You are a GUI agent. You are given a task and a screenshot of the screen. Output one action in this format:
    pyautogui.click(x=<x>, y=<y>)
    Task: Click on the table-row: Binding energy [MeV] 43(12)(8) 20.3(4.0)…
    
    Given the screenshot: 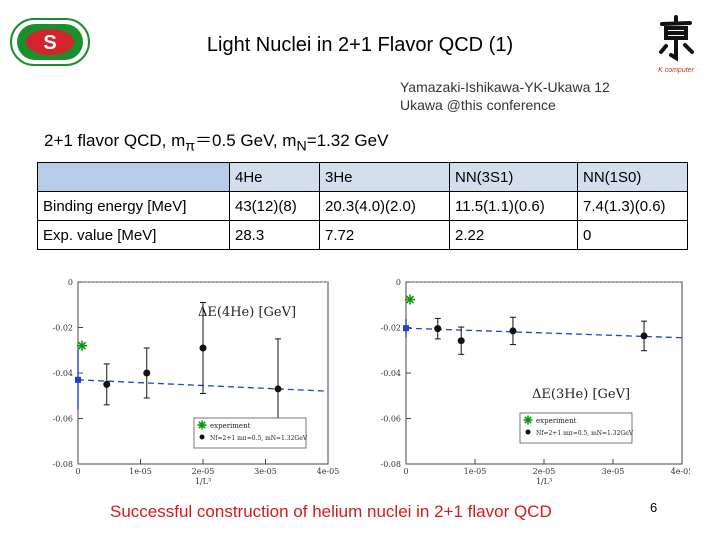 What is the action you would take?
    pyautogui.click(x=362, y=206)
    